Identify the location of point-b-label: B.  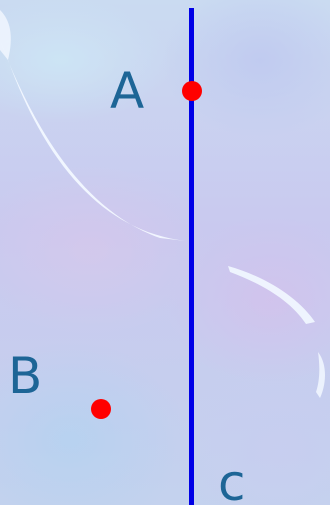
(25, 376).